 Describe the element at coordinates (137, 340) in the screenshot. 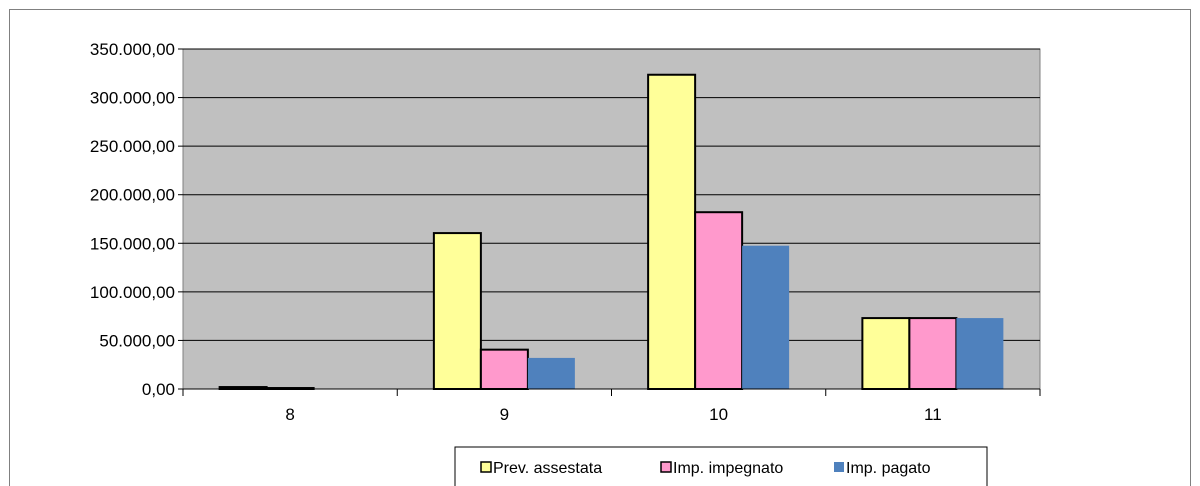

I see `y-tick-label: 50.000,00` at that location.